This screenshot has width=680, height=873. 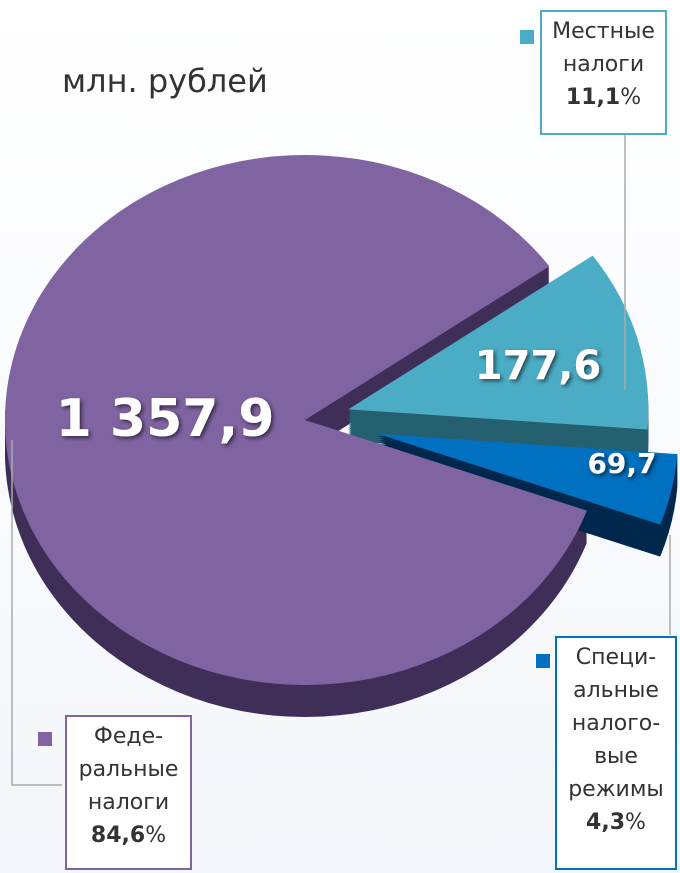 I want to click on legend-box: Местные налоги 11,1%, so click(x=603, y=72).